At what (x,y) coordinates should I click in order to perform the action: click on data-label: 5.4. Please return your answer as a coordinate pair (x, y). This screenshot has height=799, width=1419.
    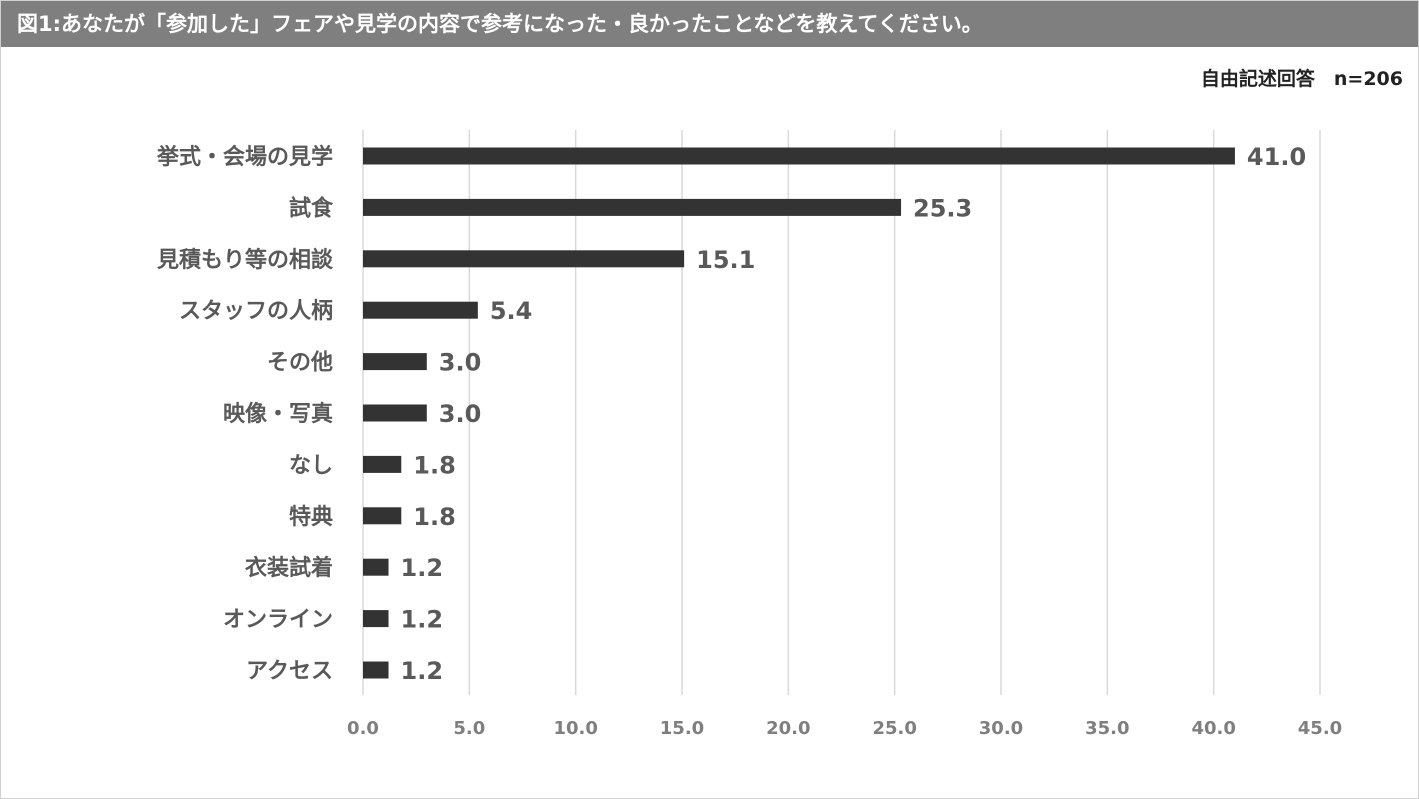
    Looking at the image, I should click on (511, 311).